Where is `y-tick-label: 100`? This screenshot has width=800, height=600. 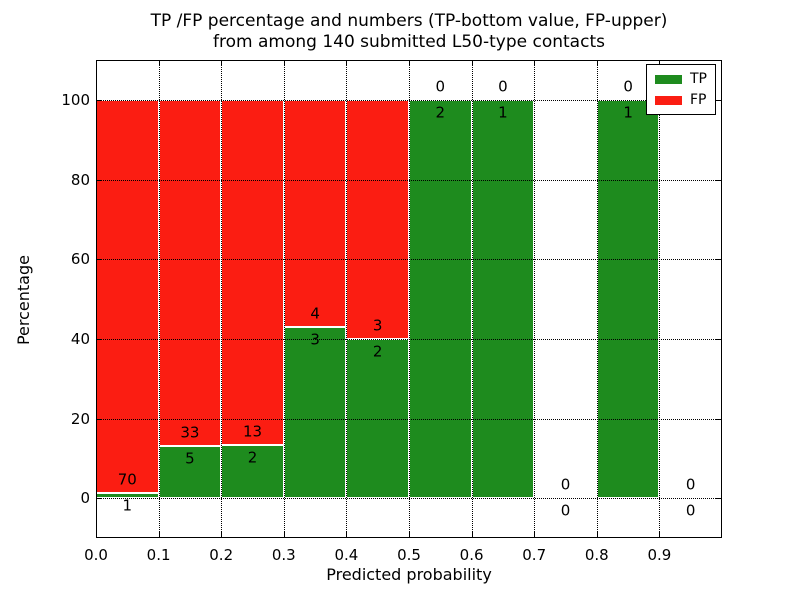
y-tick-label: 100 is located at coordinates (75, 99).